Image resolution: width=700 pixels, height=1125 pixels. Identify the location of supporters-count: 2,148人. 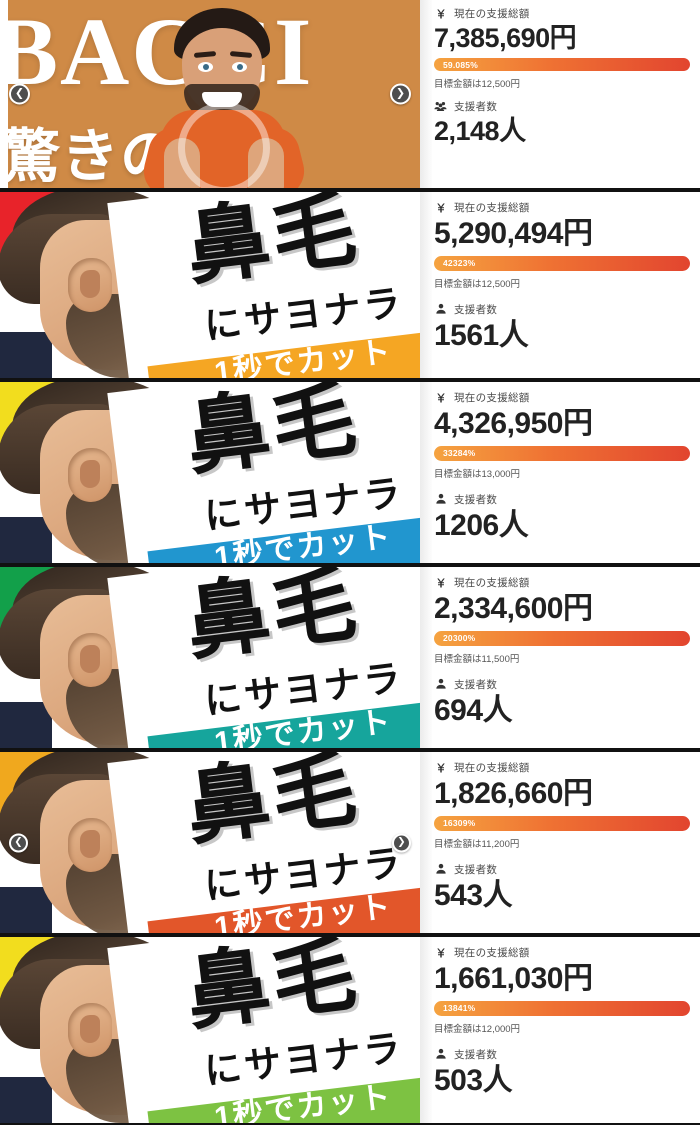
(480, 131).